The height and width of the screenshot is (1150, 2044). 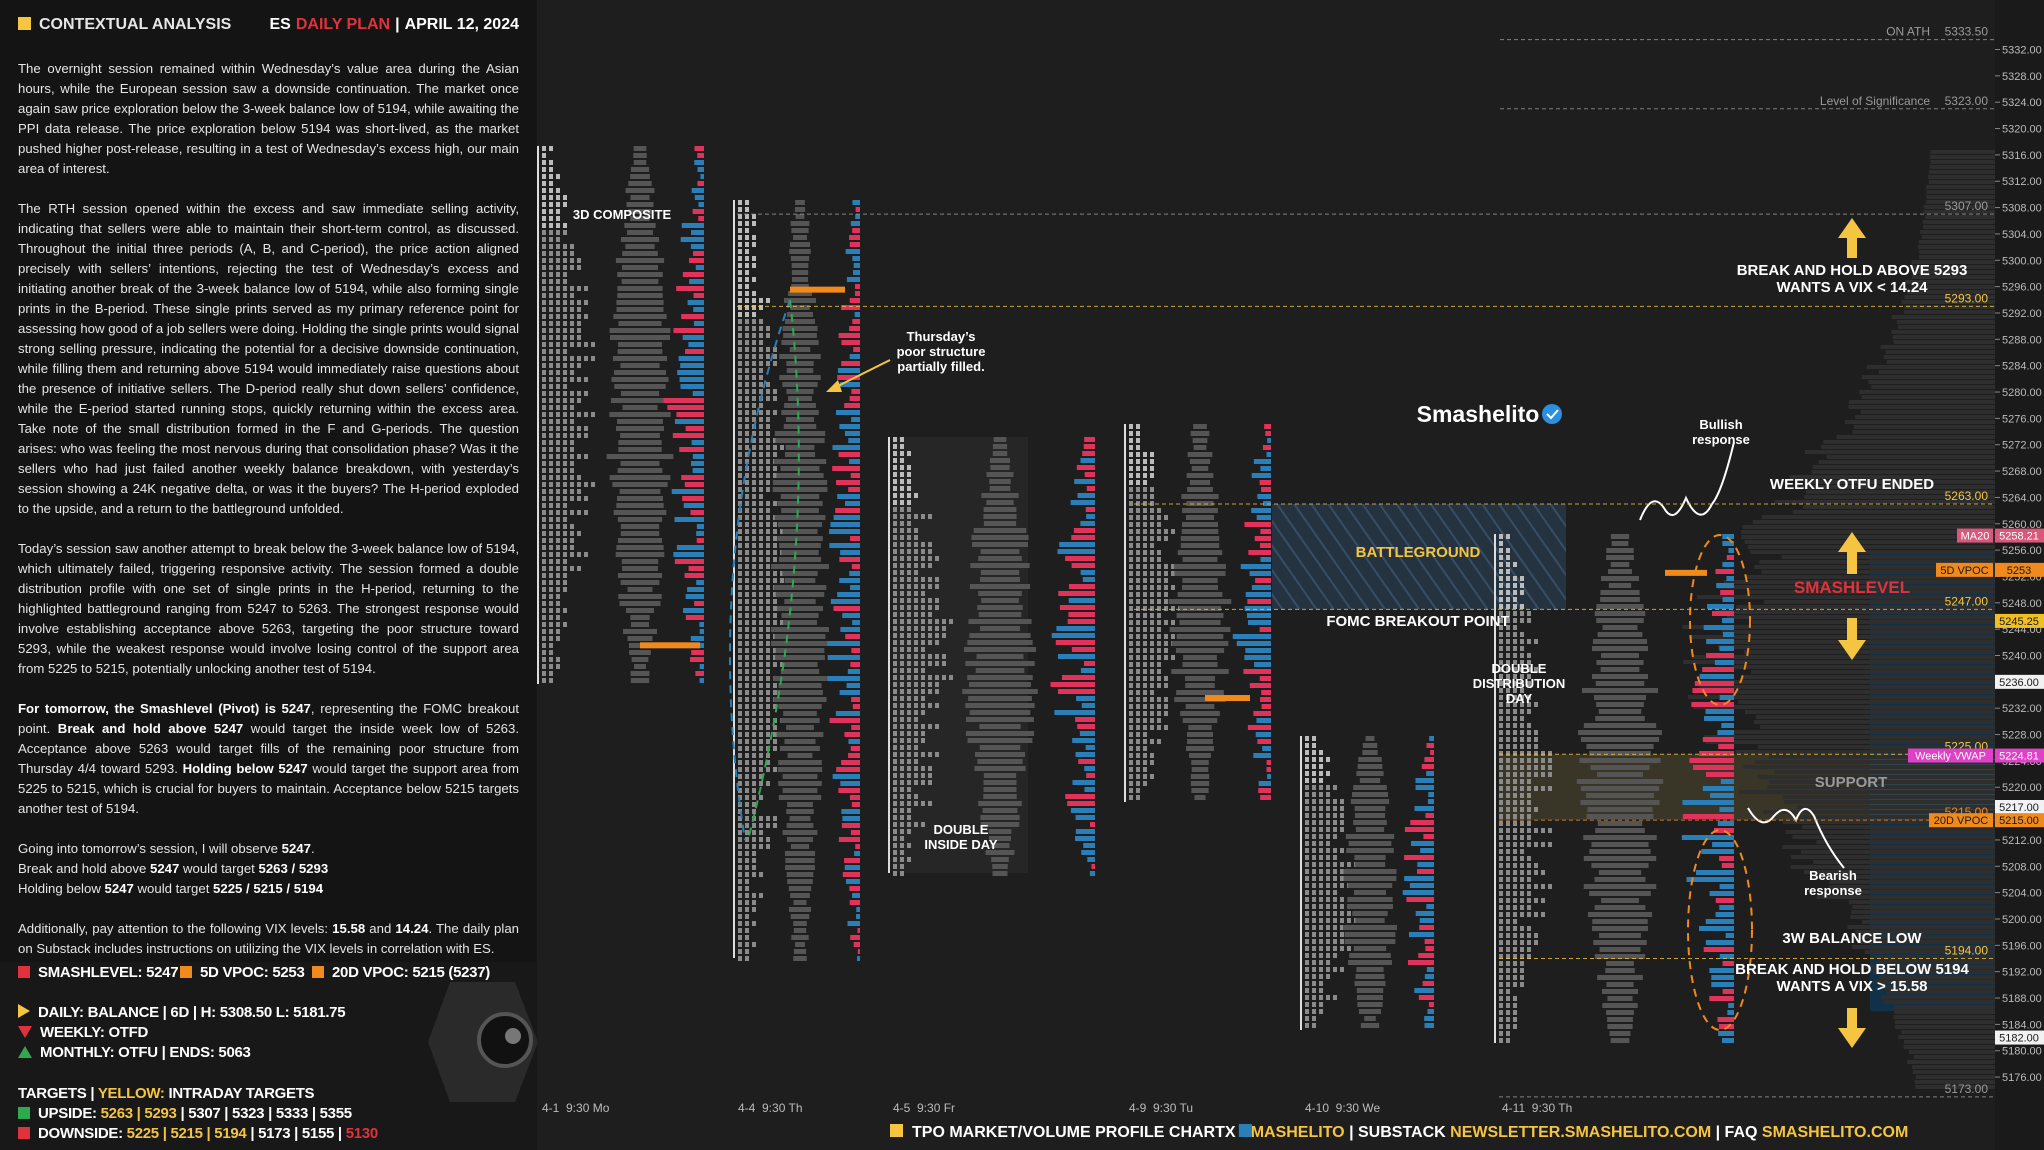 I want to click on axis-tag, so click(x=2019, y=1037).